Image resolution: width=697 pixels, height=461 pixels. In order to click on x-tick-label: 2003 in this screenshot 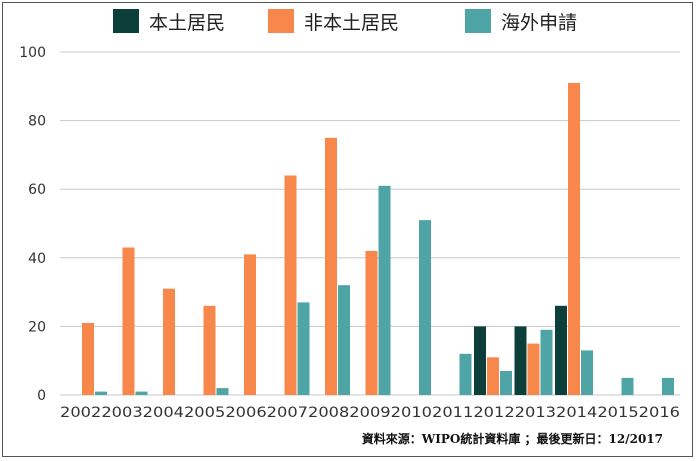, I will do `click(121, 413)`.